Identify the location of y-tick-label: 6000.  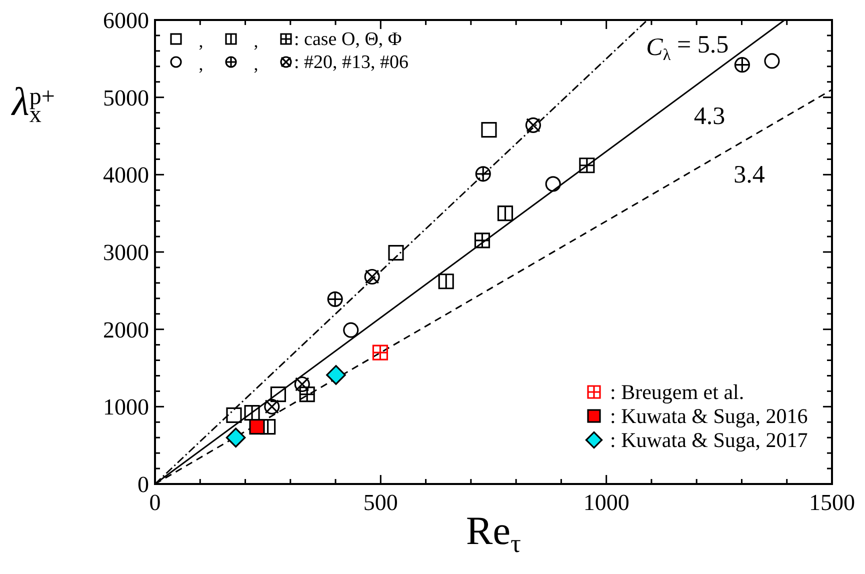
(126, 20).